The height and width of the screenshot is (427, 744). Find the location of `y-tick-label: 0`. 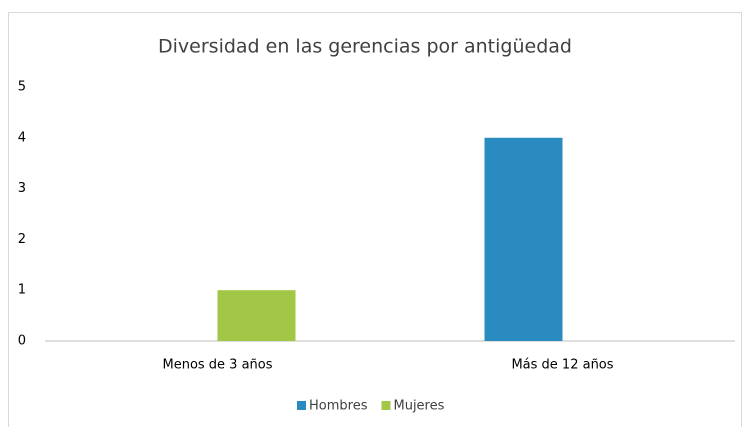

y-tick-label: 0 is located at coordinates (22, 341).